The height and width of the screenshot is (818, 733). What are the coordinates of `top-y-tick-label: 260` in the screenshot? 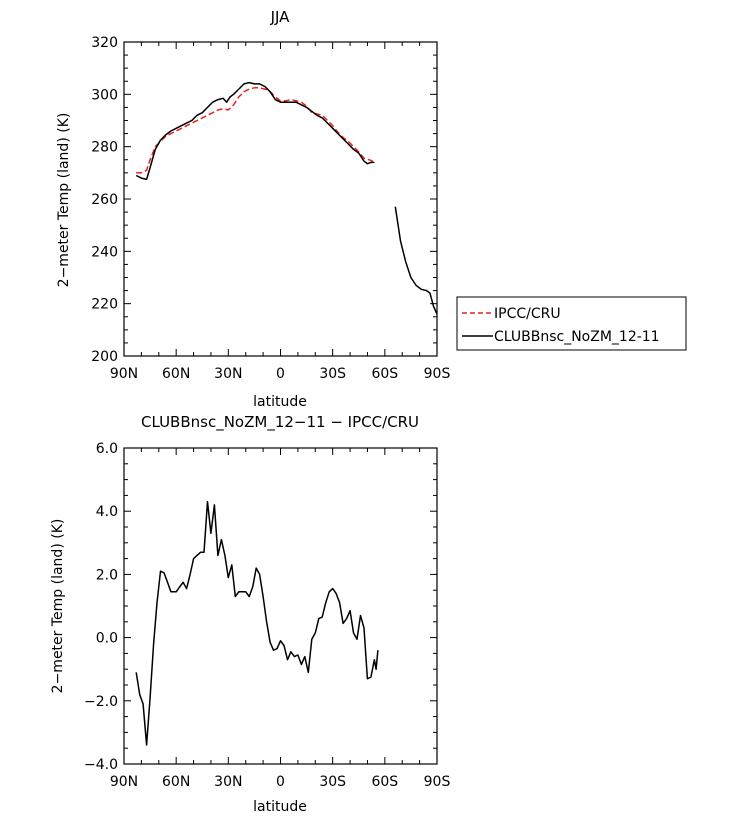 It's located at (104, 200).